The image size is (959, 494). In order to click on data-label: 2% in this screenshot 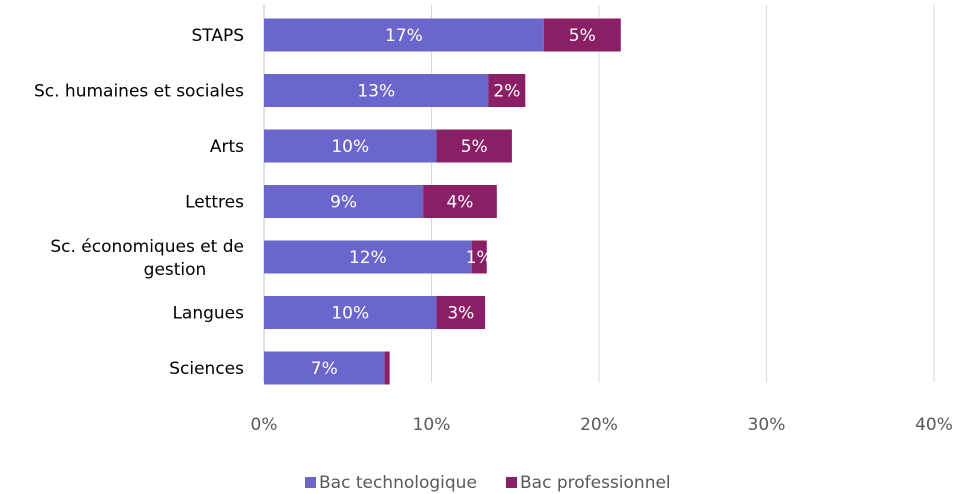, I will do `click(506, 92)`.